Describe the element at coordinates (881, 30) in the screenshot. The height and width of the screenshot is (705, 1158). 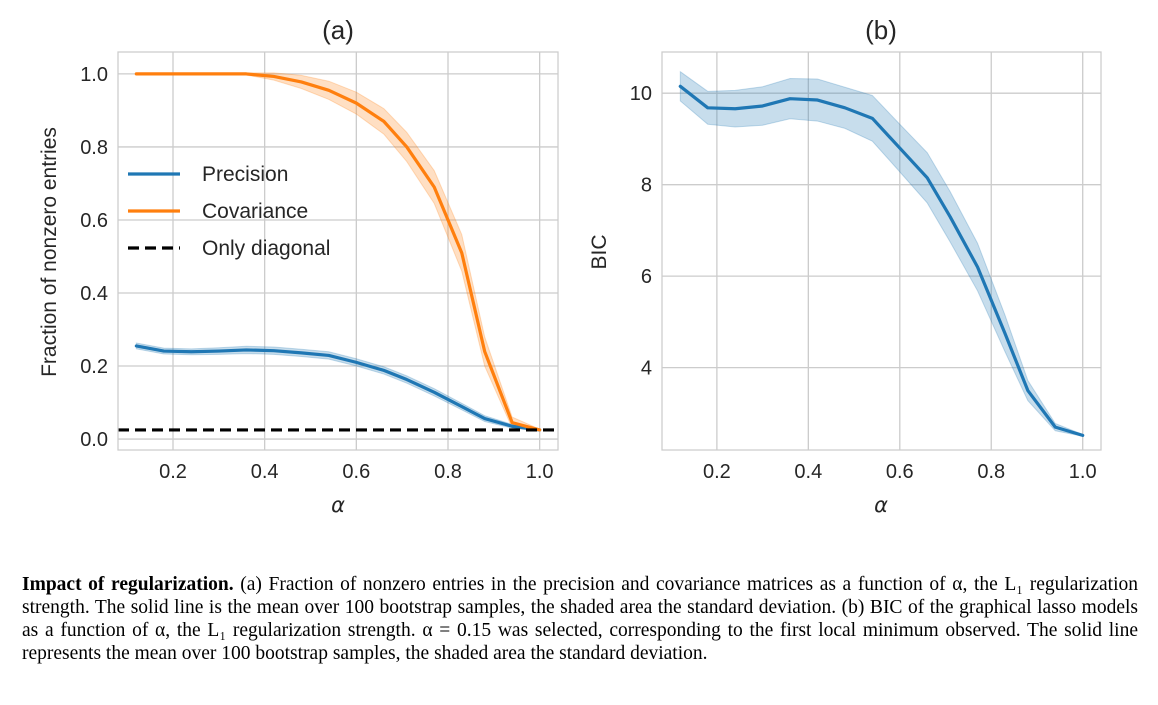
I see `panel-b-title: (b)` at that location.